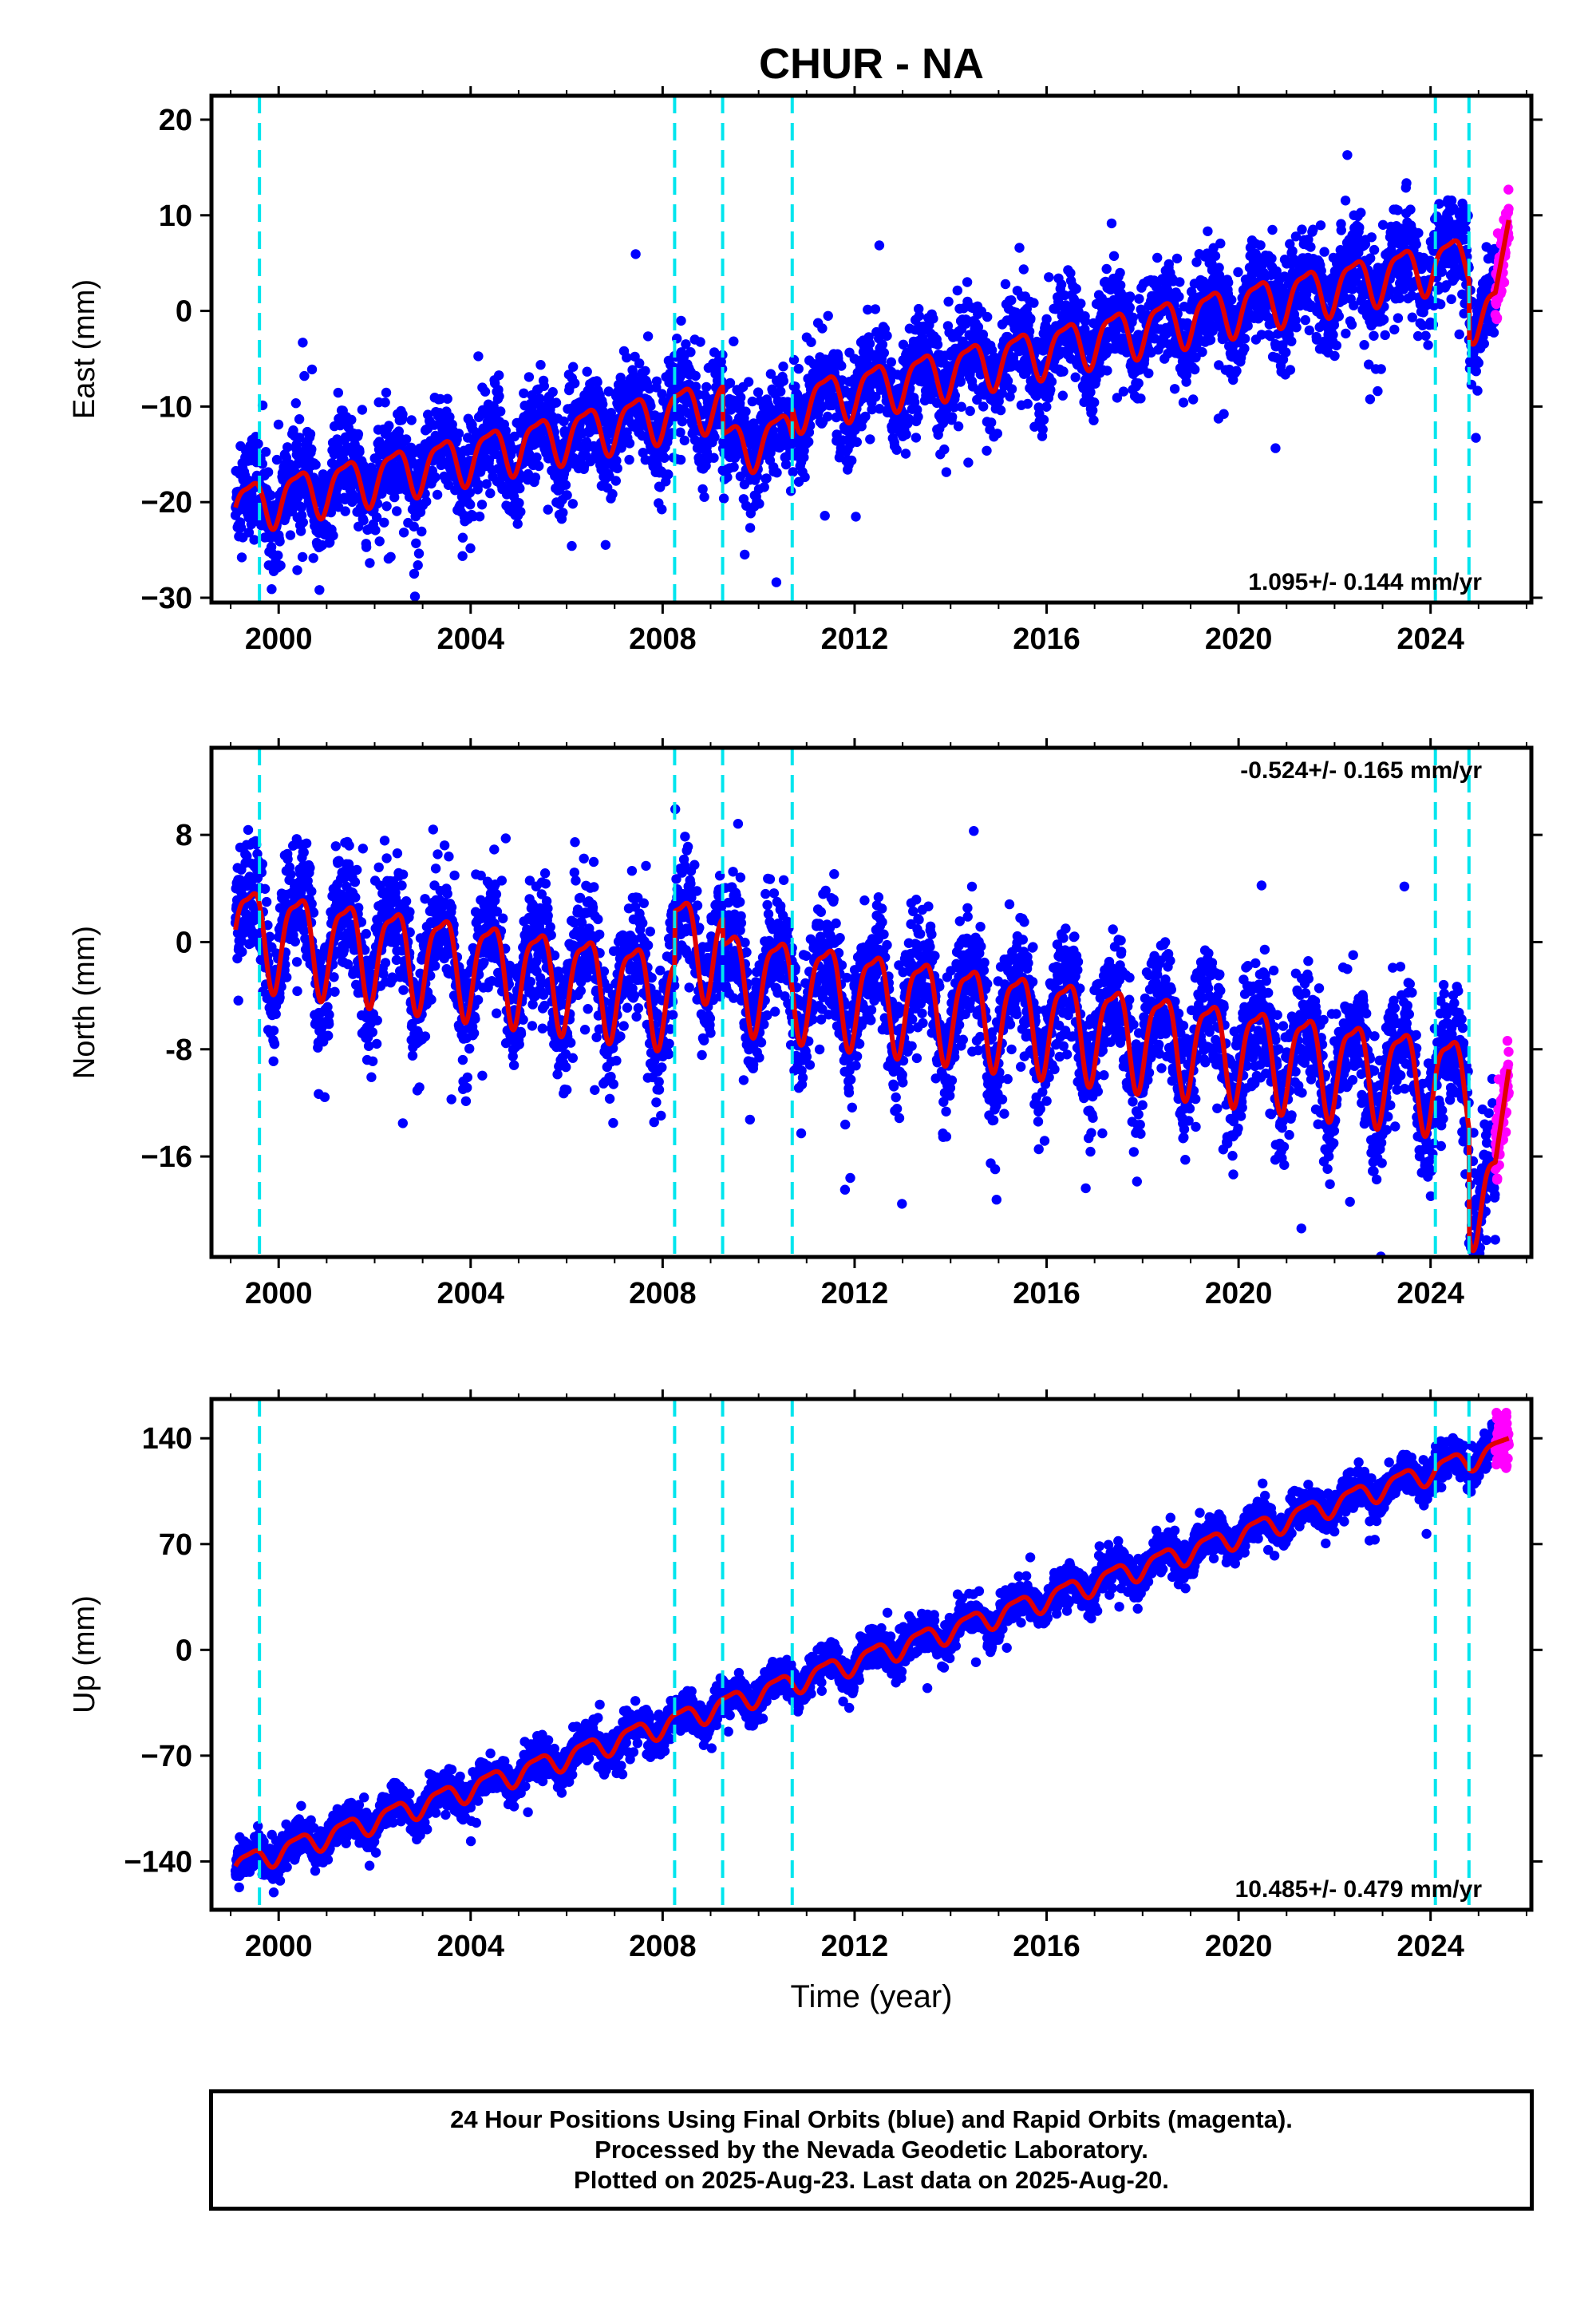 The image size is (1596, 2316). Describe the element at coordinates (166, 598) in the screenshot. I see `y-tick-label: −30` at that location.